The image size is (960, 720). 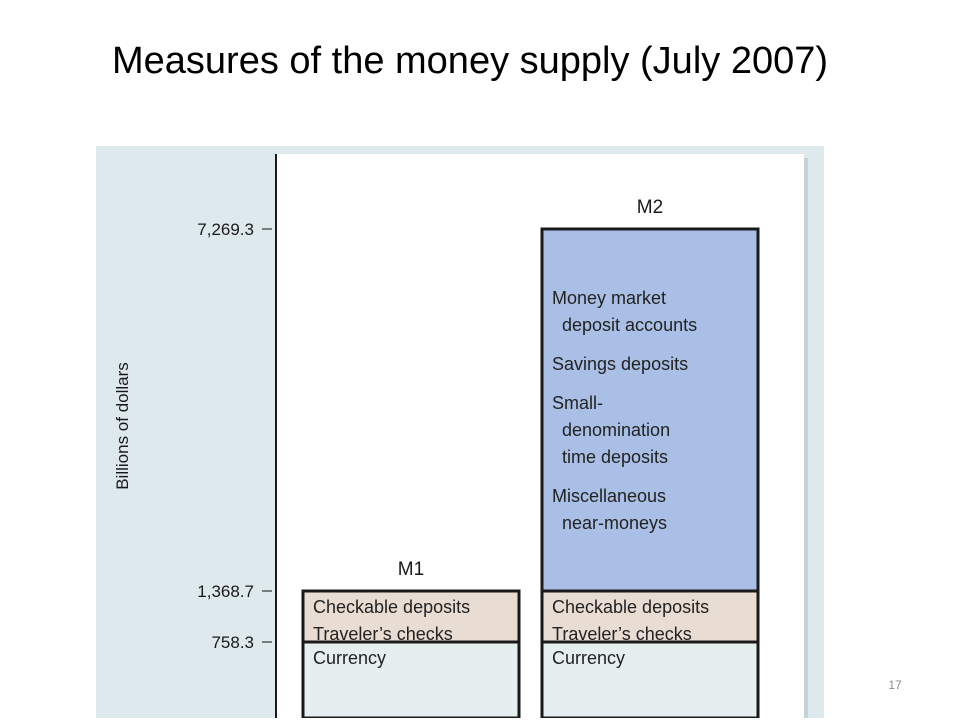 I want to click on slide-title: Measures of the money supply (July 2007), so click(x=470, y=61).